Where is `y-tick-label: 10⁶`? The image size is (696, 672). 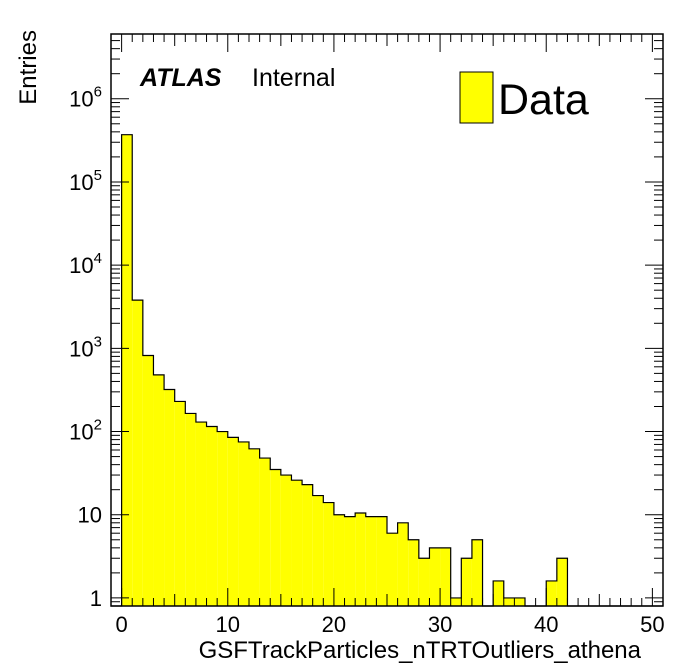 y-tick-label: 10⁶ is located at coordinates (85, 98).